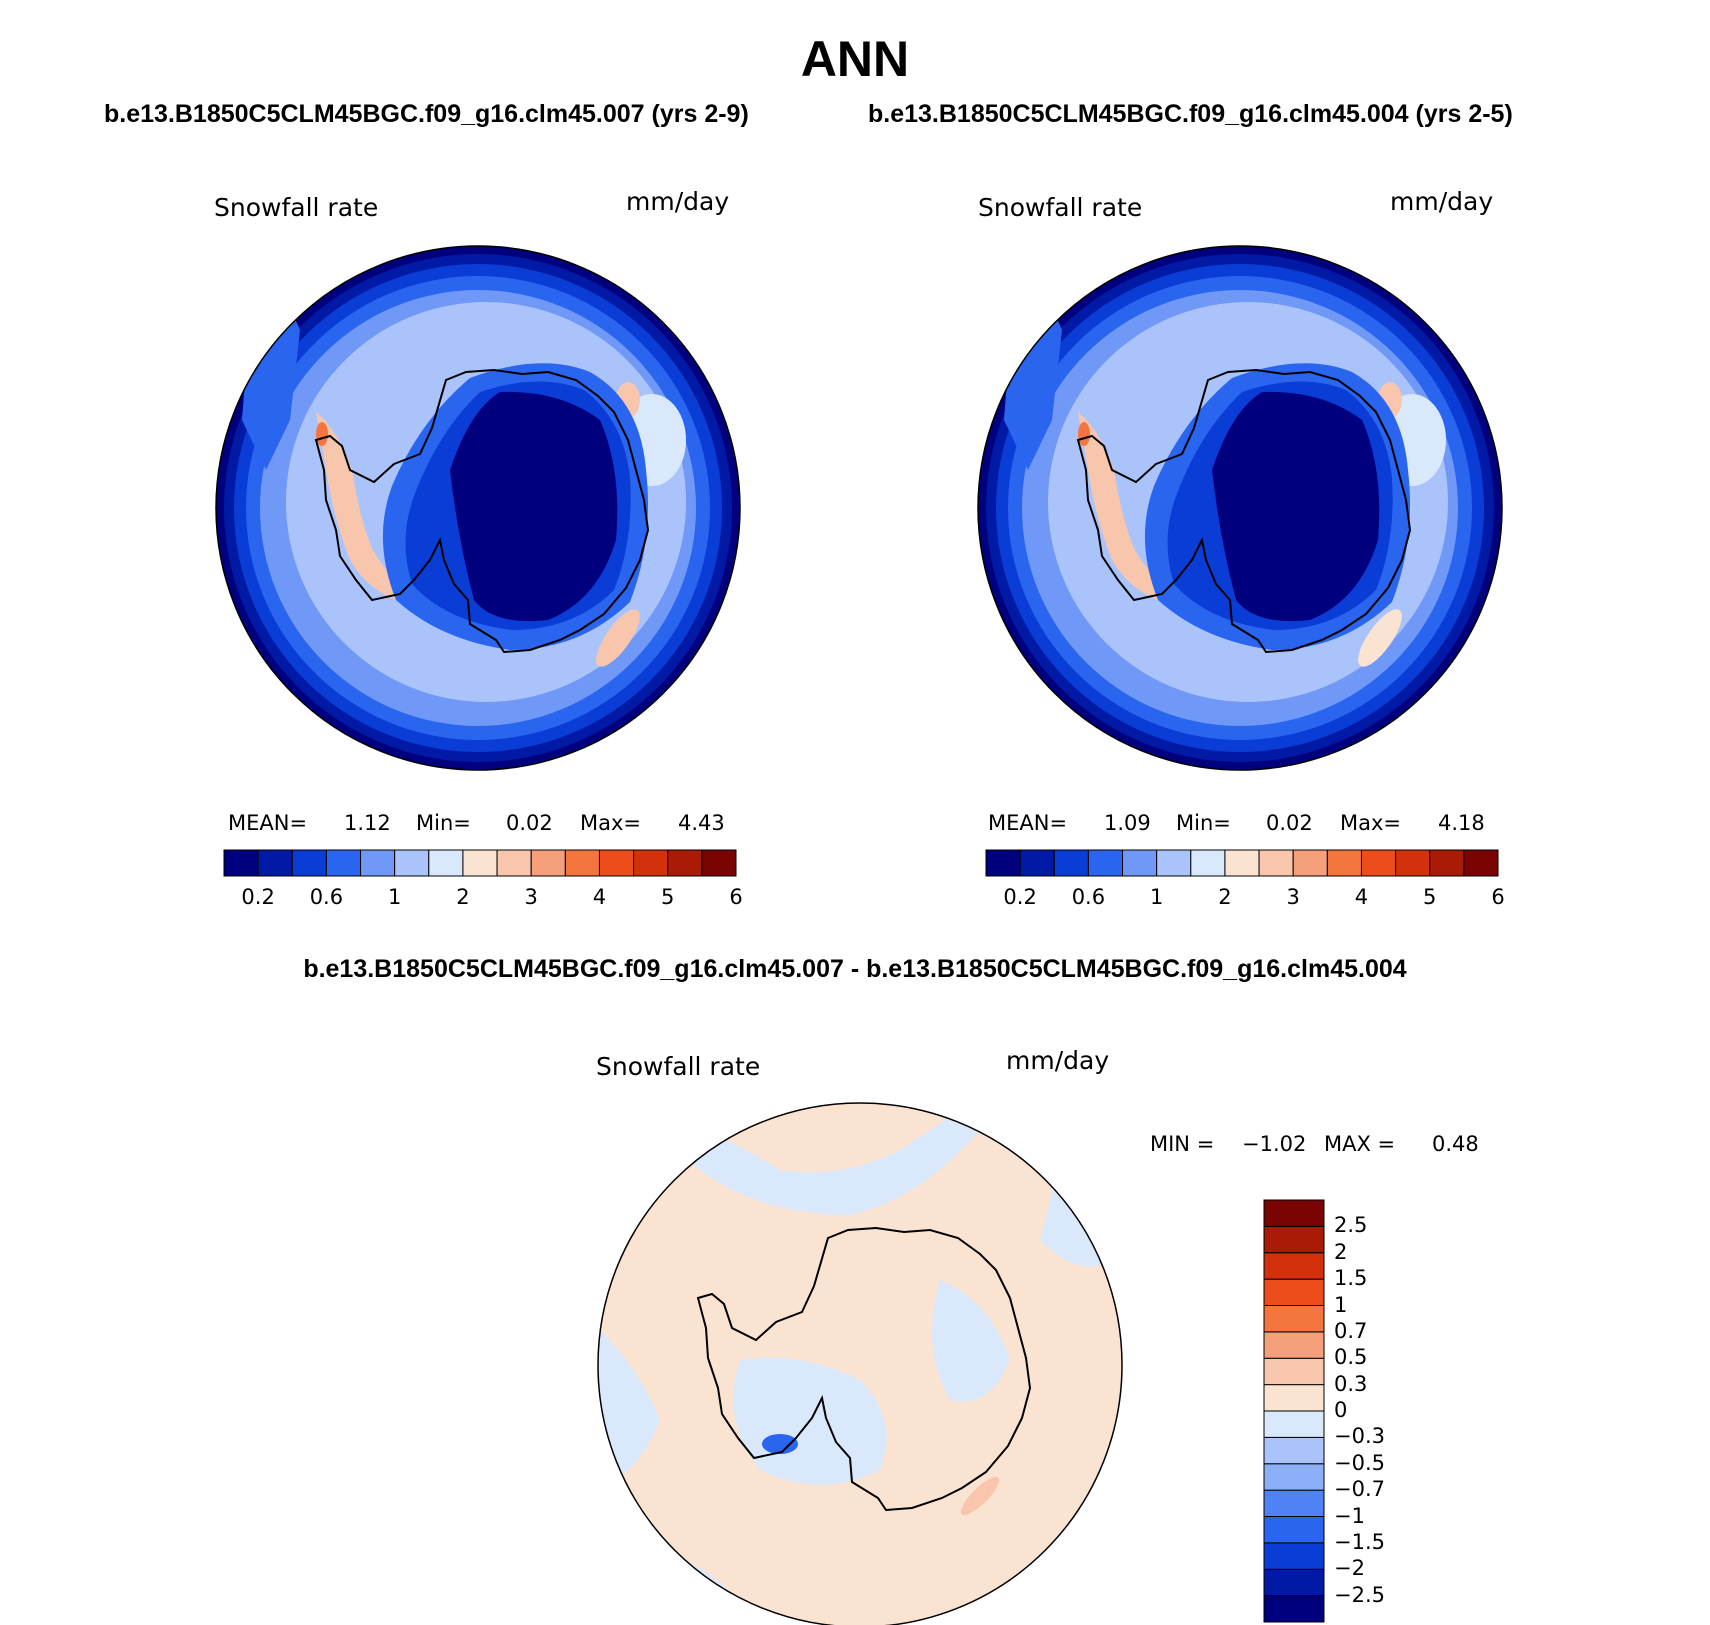  What do you see at coordinates (668, 897) in the screenshot?
I see `colorbar-tick-label: 5` at bounding box center [668, 897].